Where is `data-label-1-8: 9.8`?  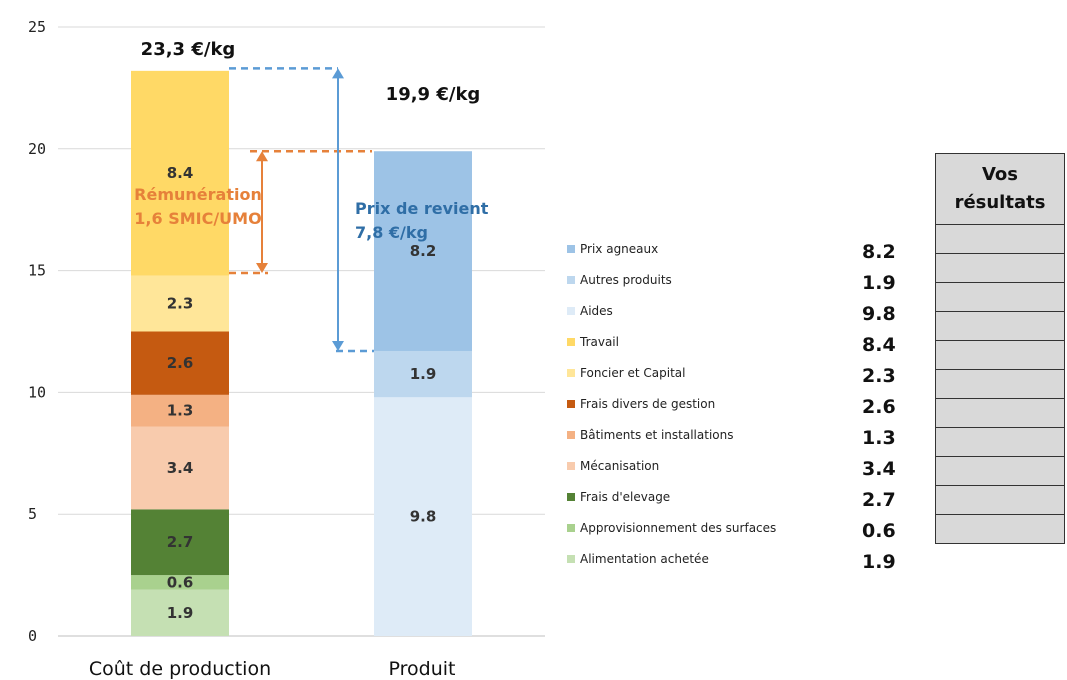
data-label-1-8: 9.8 is located at coordinates (423, 517).